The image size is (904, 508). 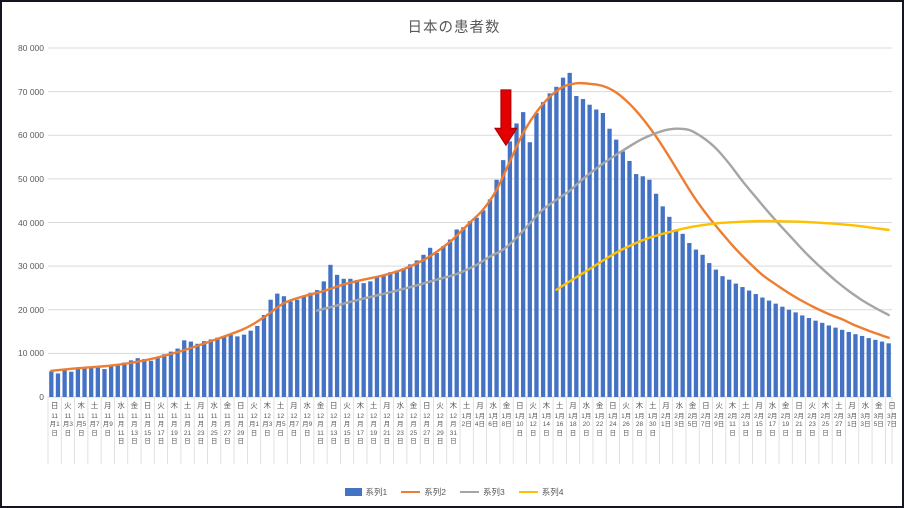 I want to click on x-axis-tick-label: 土 1月 30 日, so click(x=652, y=419).